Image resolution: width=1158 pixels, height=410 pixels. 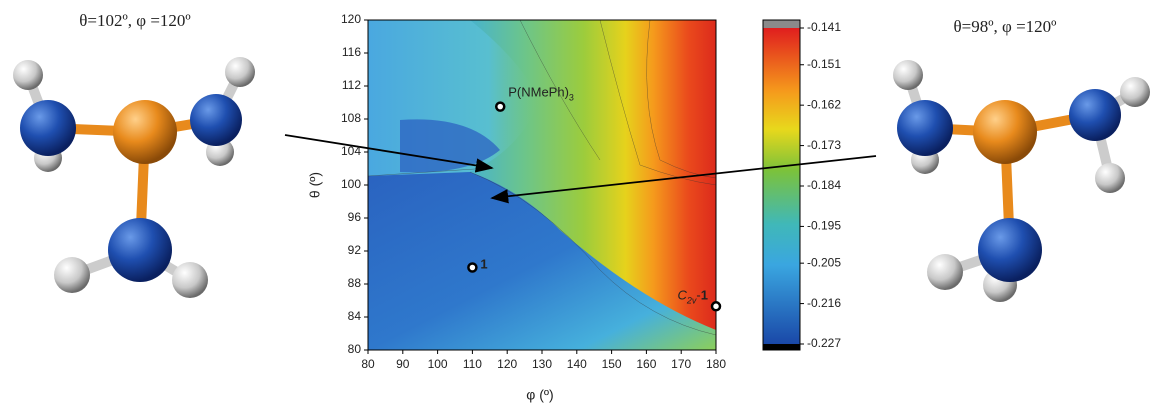 What do you see at coordinates (134, 177) in the screenshot?
I see `molecule-left` at bounding box center [134, 177].